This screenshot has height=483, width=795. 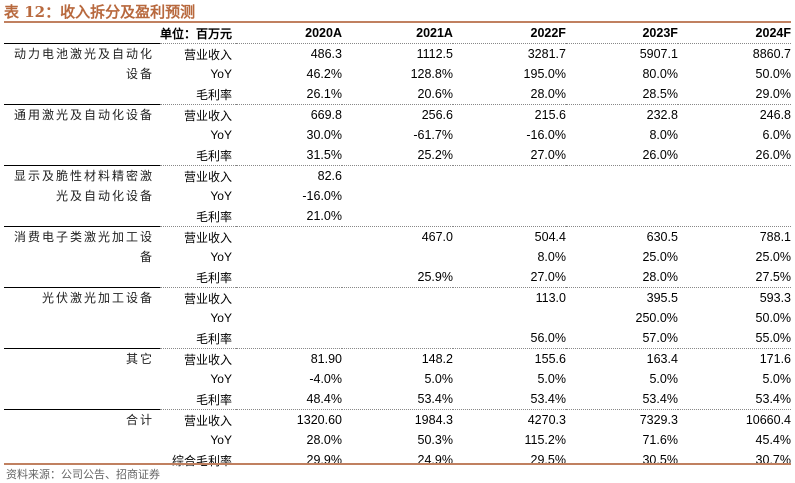 What do you see at coordinates (621, 53) in the screenshot?
I see `value-cell: 5907.1` at bounding box center [621, 53].